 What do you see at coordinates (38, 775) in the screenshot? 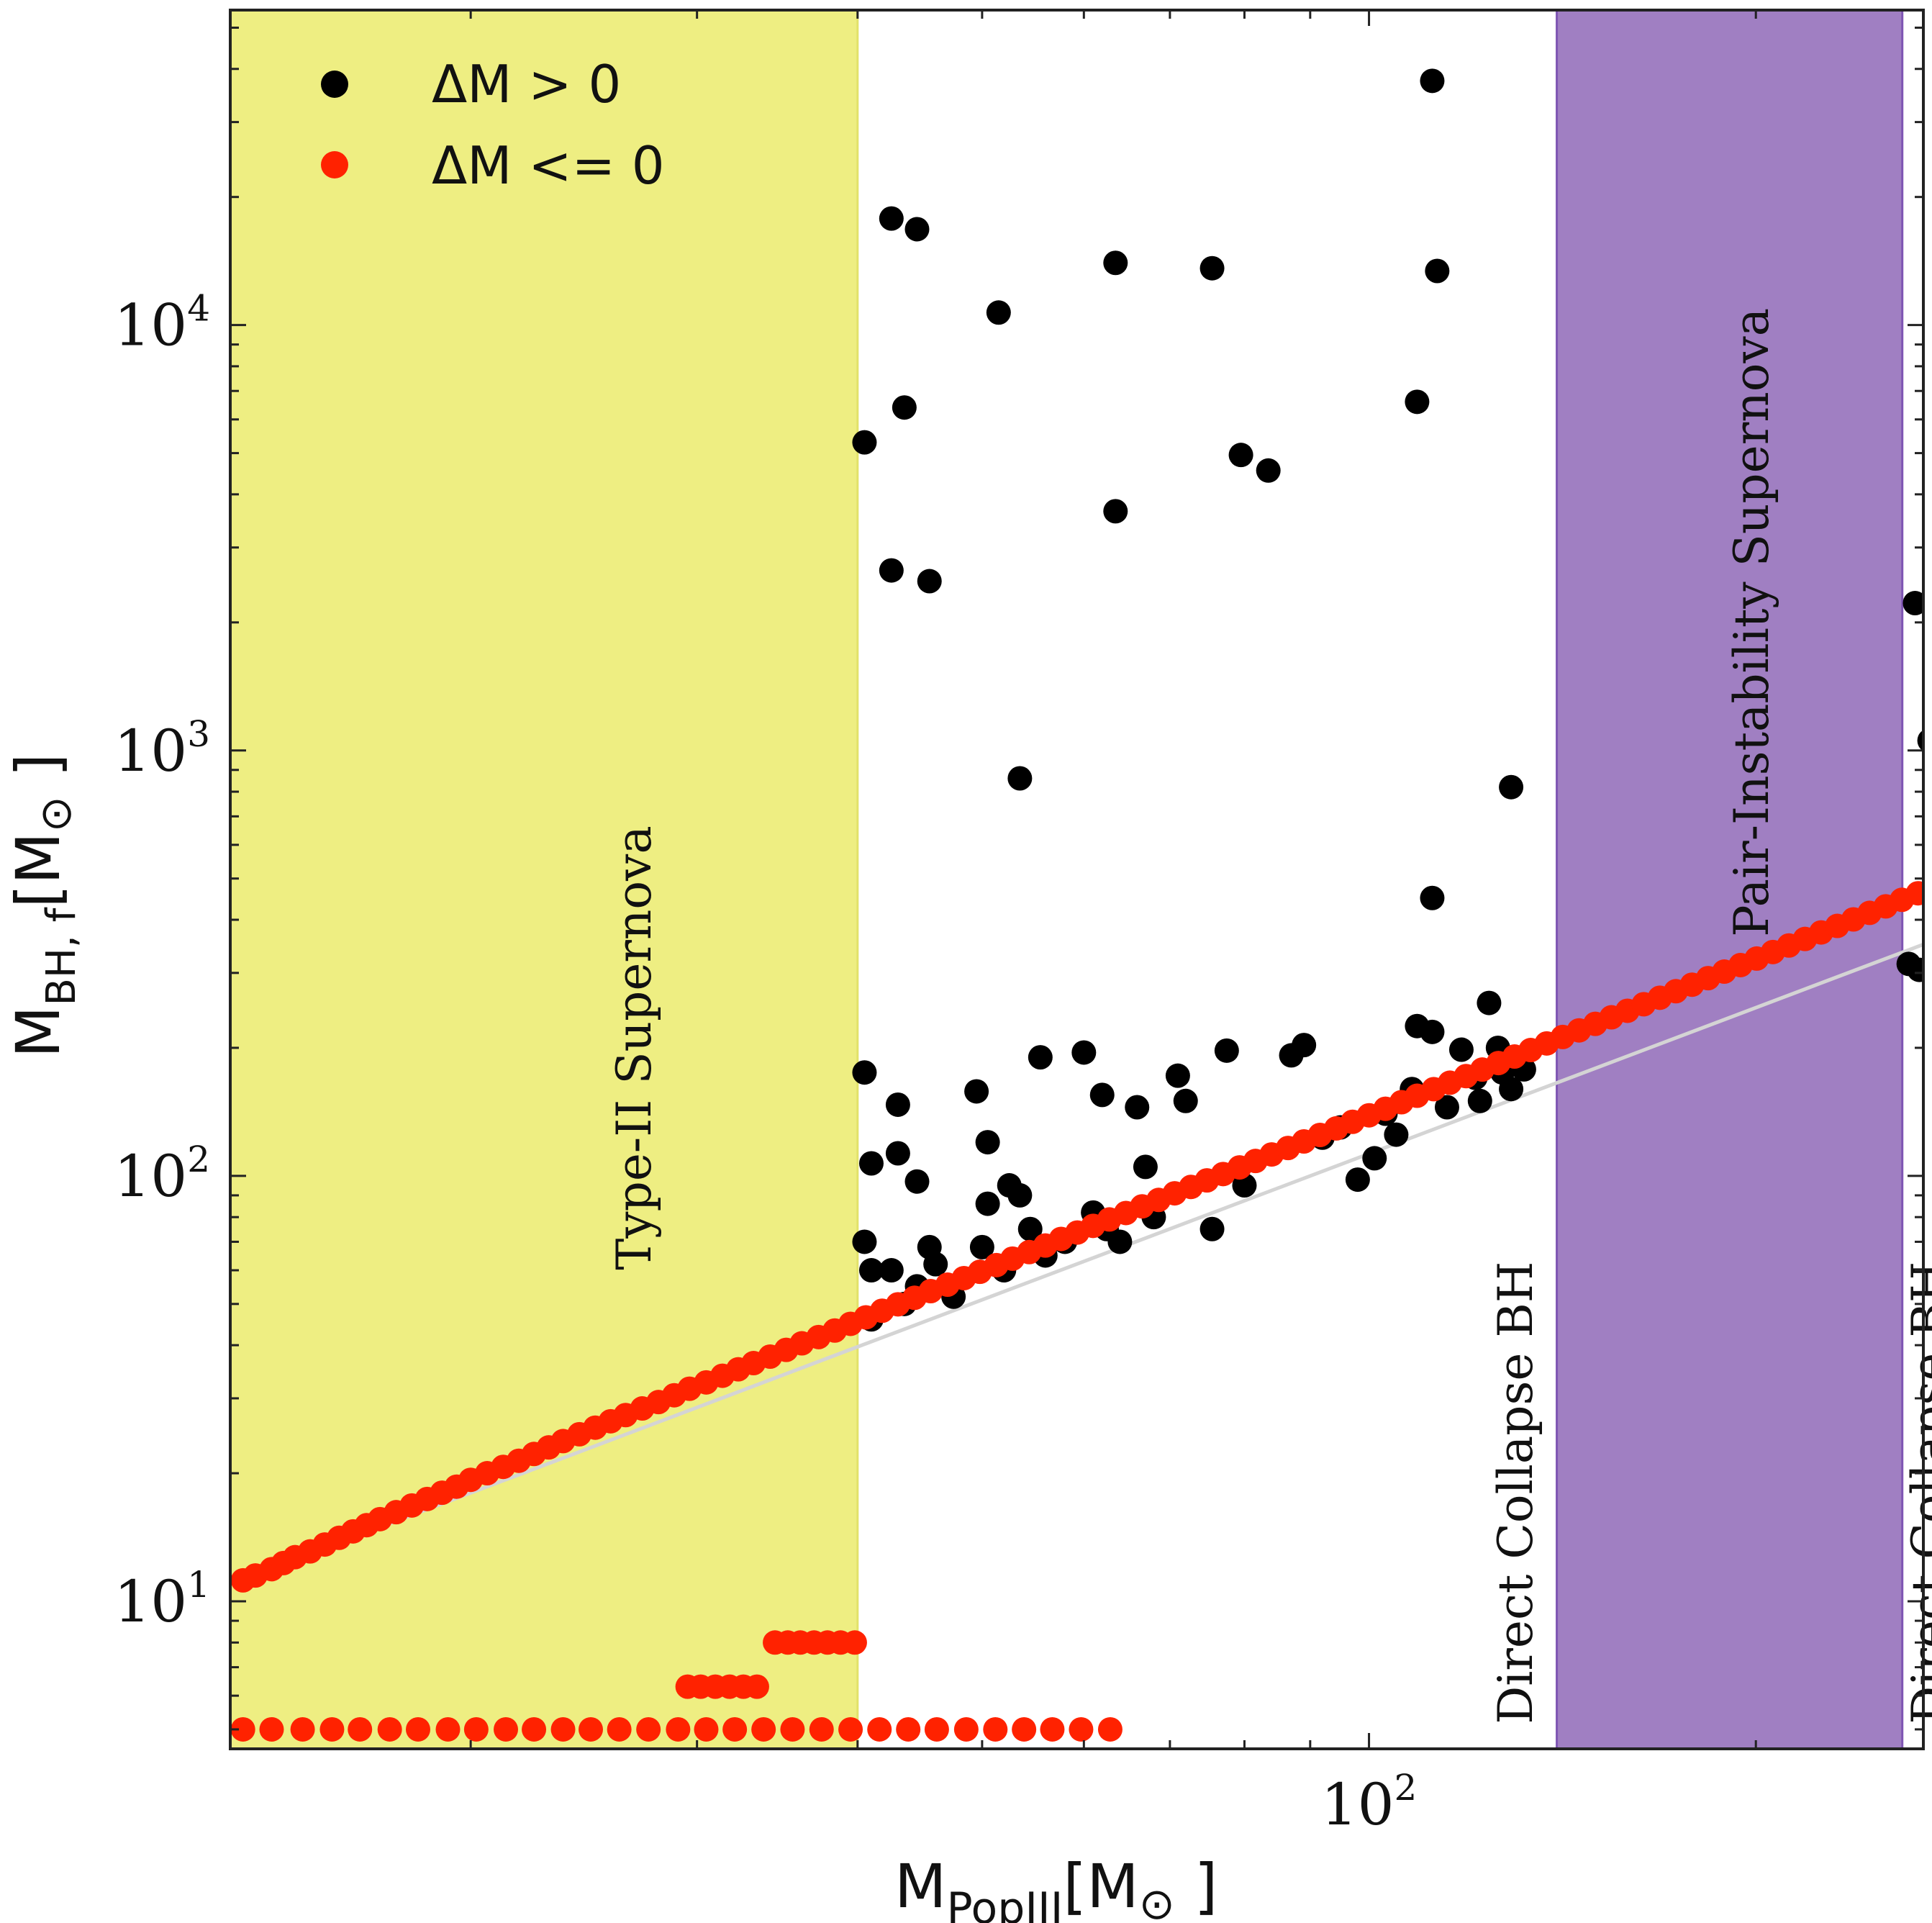
I see `y-axis-title-close: ]` at bounding box center [38, 775].